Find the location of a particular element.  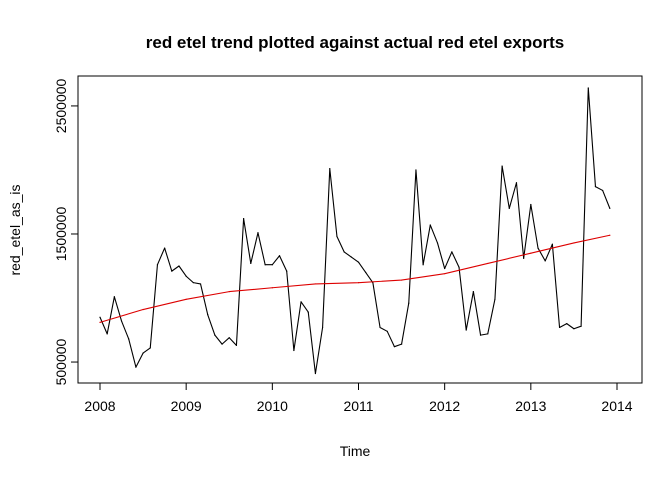

x-axis-label: Time is located at coordinates (355, 451).